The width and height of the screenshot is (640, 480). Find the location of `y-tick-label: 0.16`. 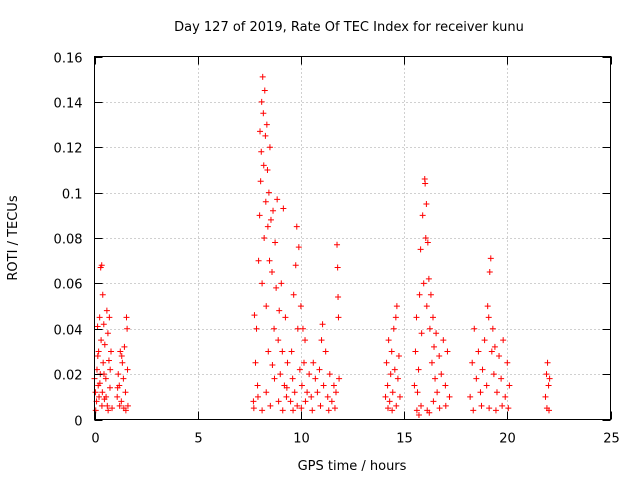

y-tick-label: 0.16 is located at coordinates (68, 59).